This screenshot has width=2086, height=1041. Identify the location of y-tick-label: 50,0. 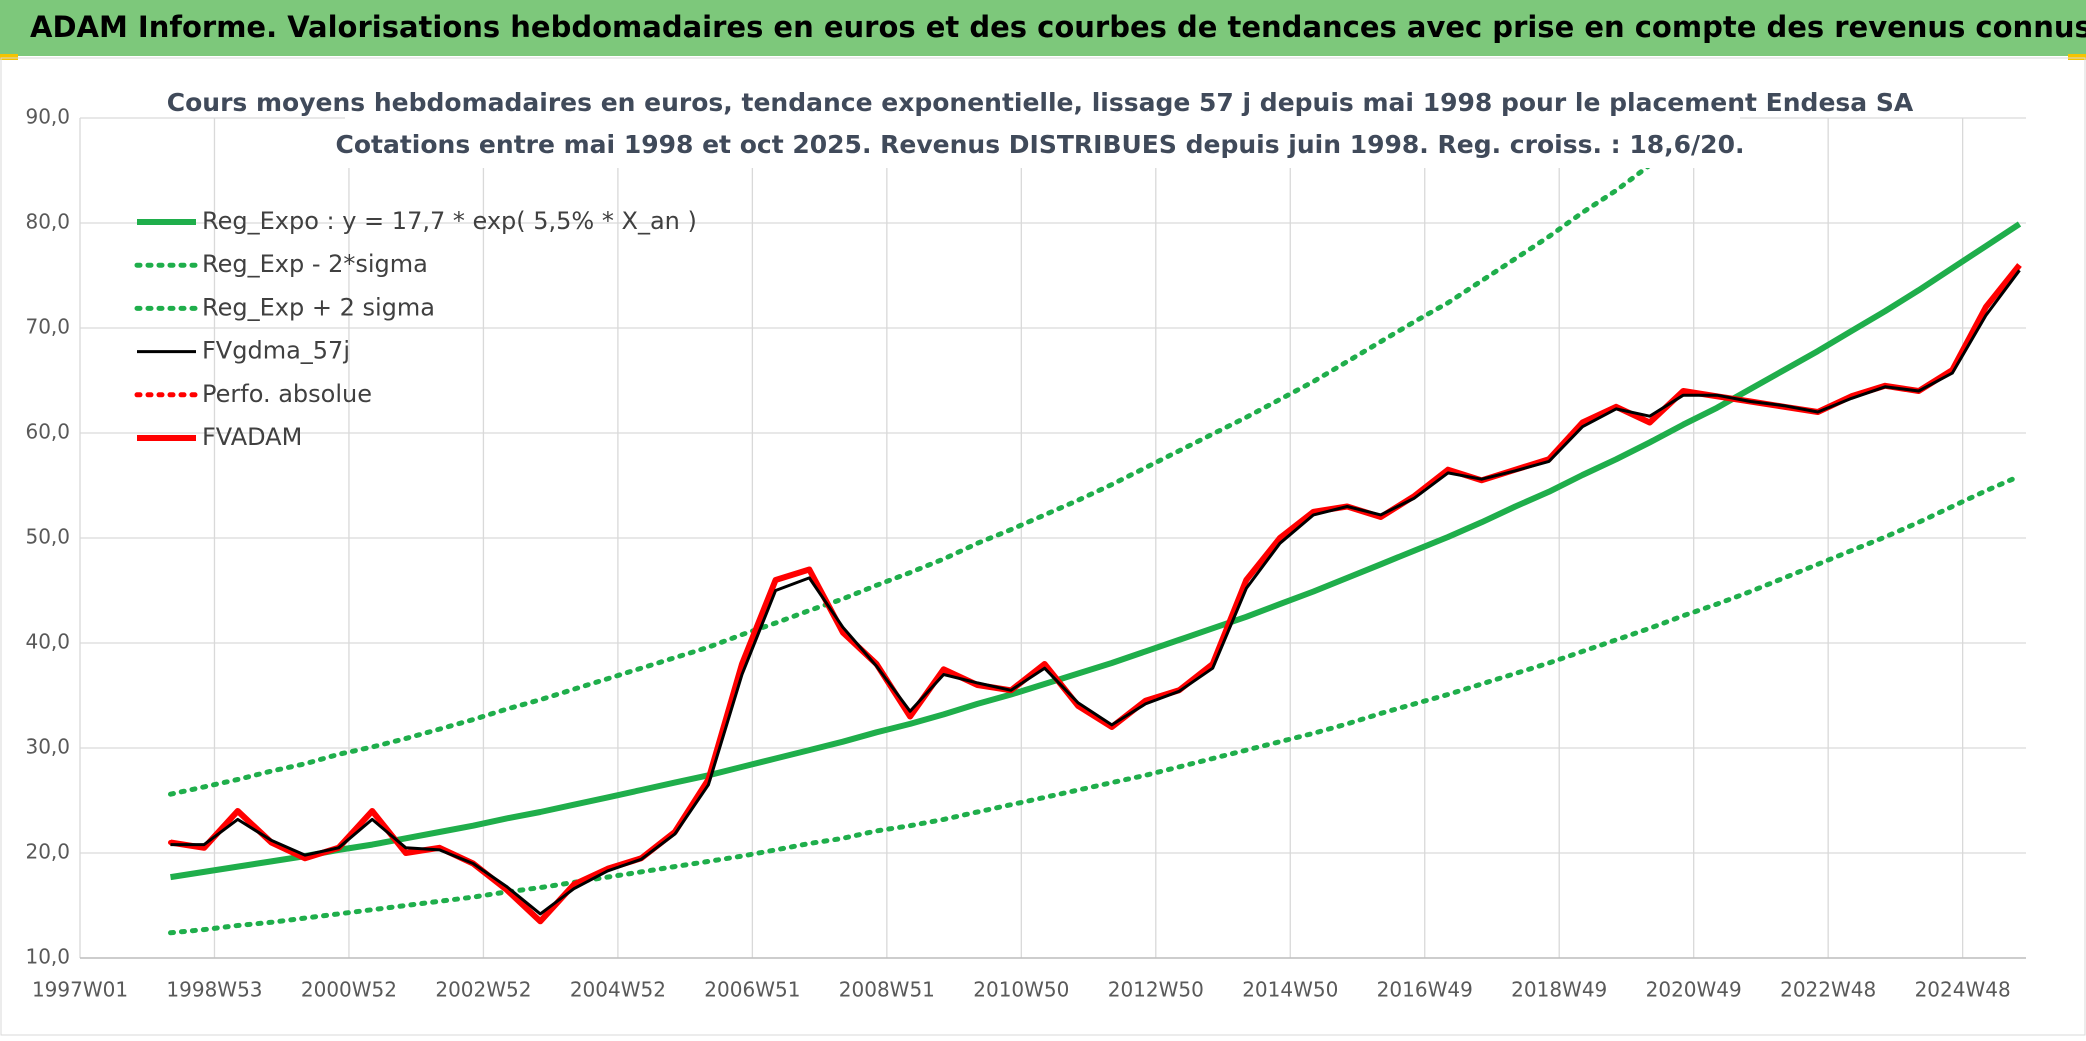
(47, 537).